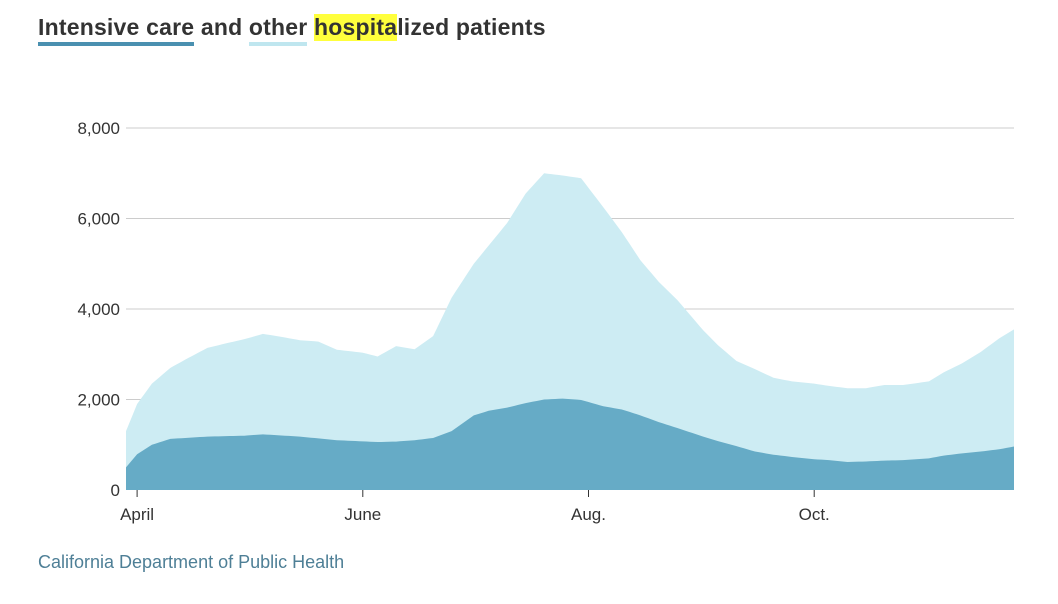 The height and width of the screenshot is (604, 1058). I want to click on y-tick-label: 4,000, so click(98, 309).